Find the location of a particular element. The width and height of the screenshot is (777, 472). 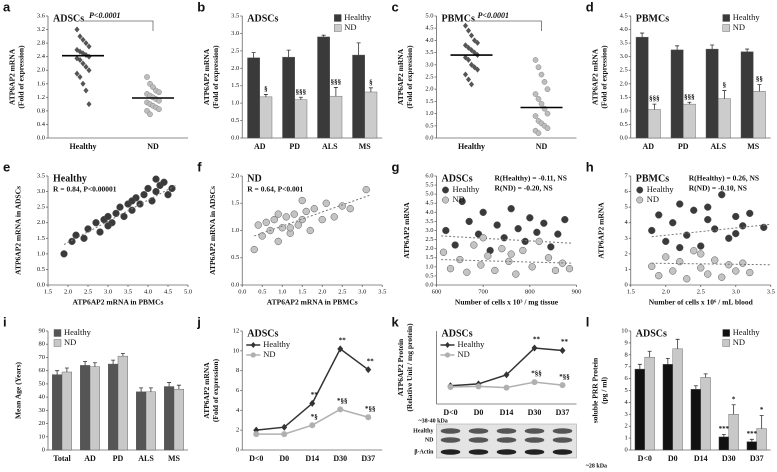

y-tick-label: 1.0 is located at coordinates (429, 266).